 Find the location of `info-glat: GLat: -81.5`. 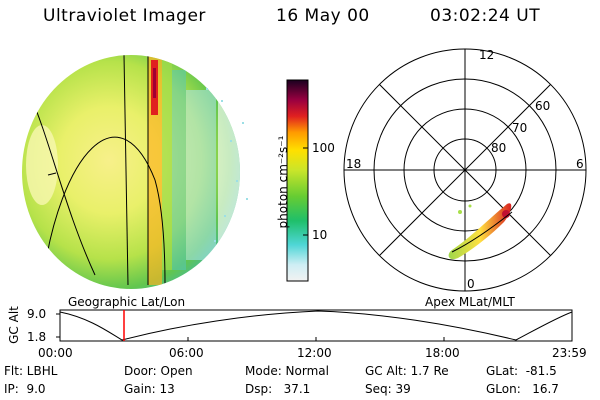

info-glat: GLat: -81.5 is located at coordinates (521, 371).